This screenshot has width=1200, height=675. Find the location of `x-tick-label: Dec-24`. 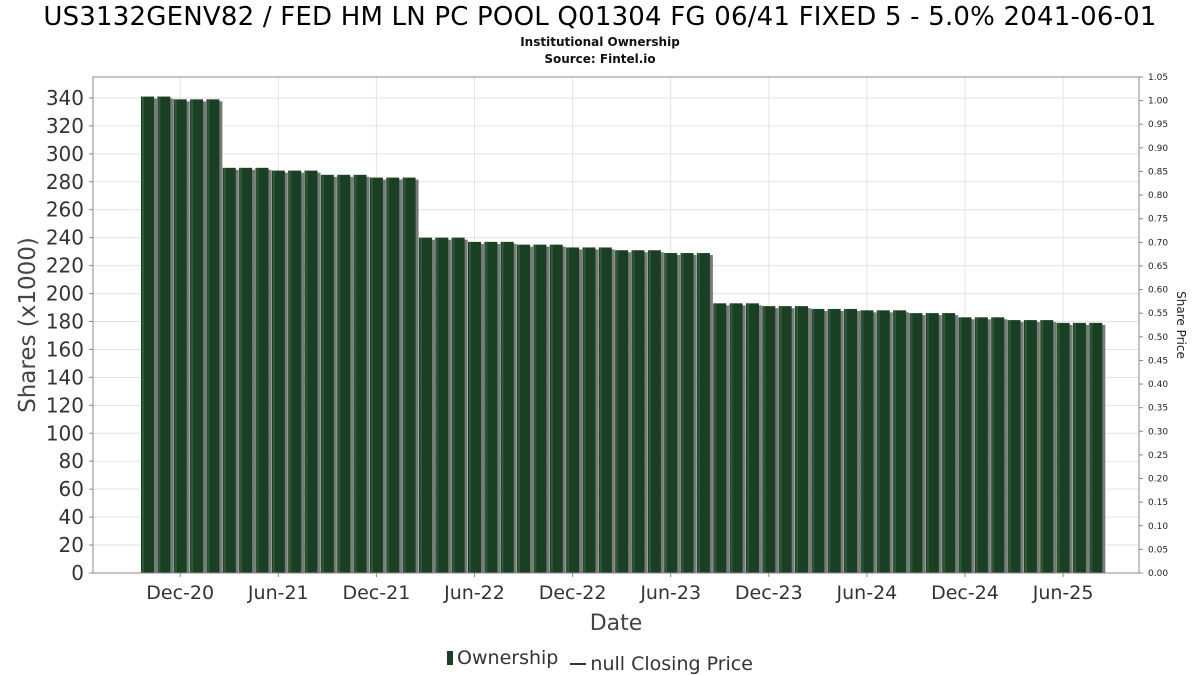

x-tick-label: Dec-24 is located at coordinates (965, 593).